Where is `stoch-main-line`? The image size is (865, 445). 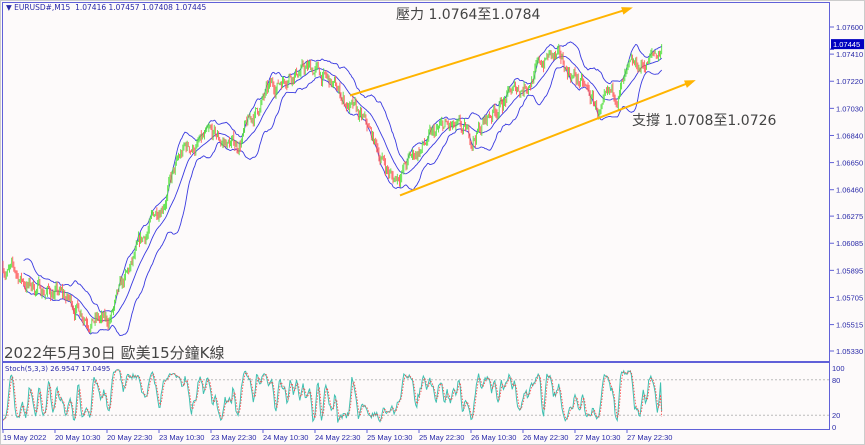 stoch-main-line is located at coordinates (332, 396).